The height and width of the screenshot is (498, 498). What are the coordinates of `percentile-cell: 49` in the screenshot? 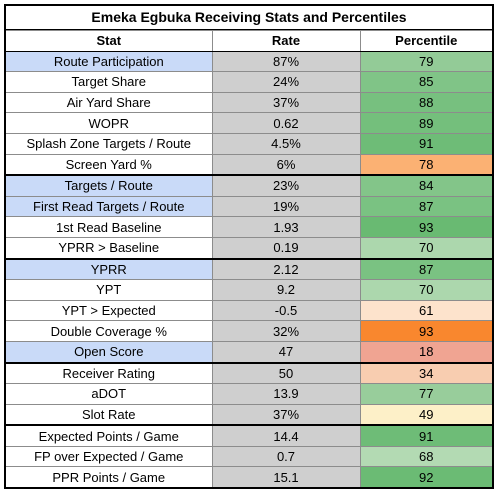 It's located at (425, 415).